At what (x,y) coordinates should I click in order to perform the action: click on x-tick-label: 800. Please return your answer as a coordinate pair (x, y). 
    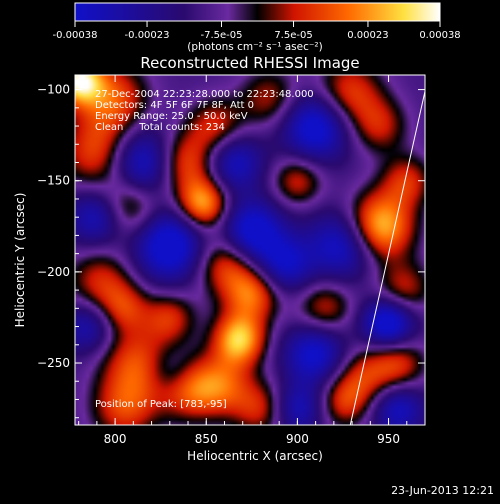
    Looking at the image, I should click on (115, 439).